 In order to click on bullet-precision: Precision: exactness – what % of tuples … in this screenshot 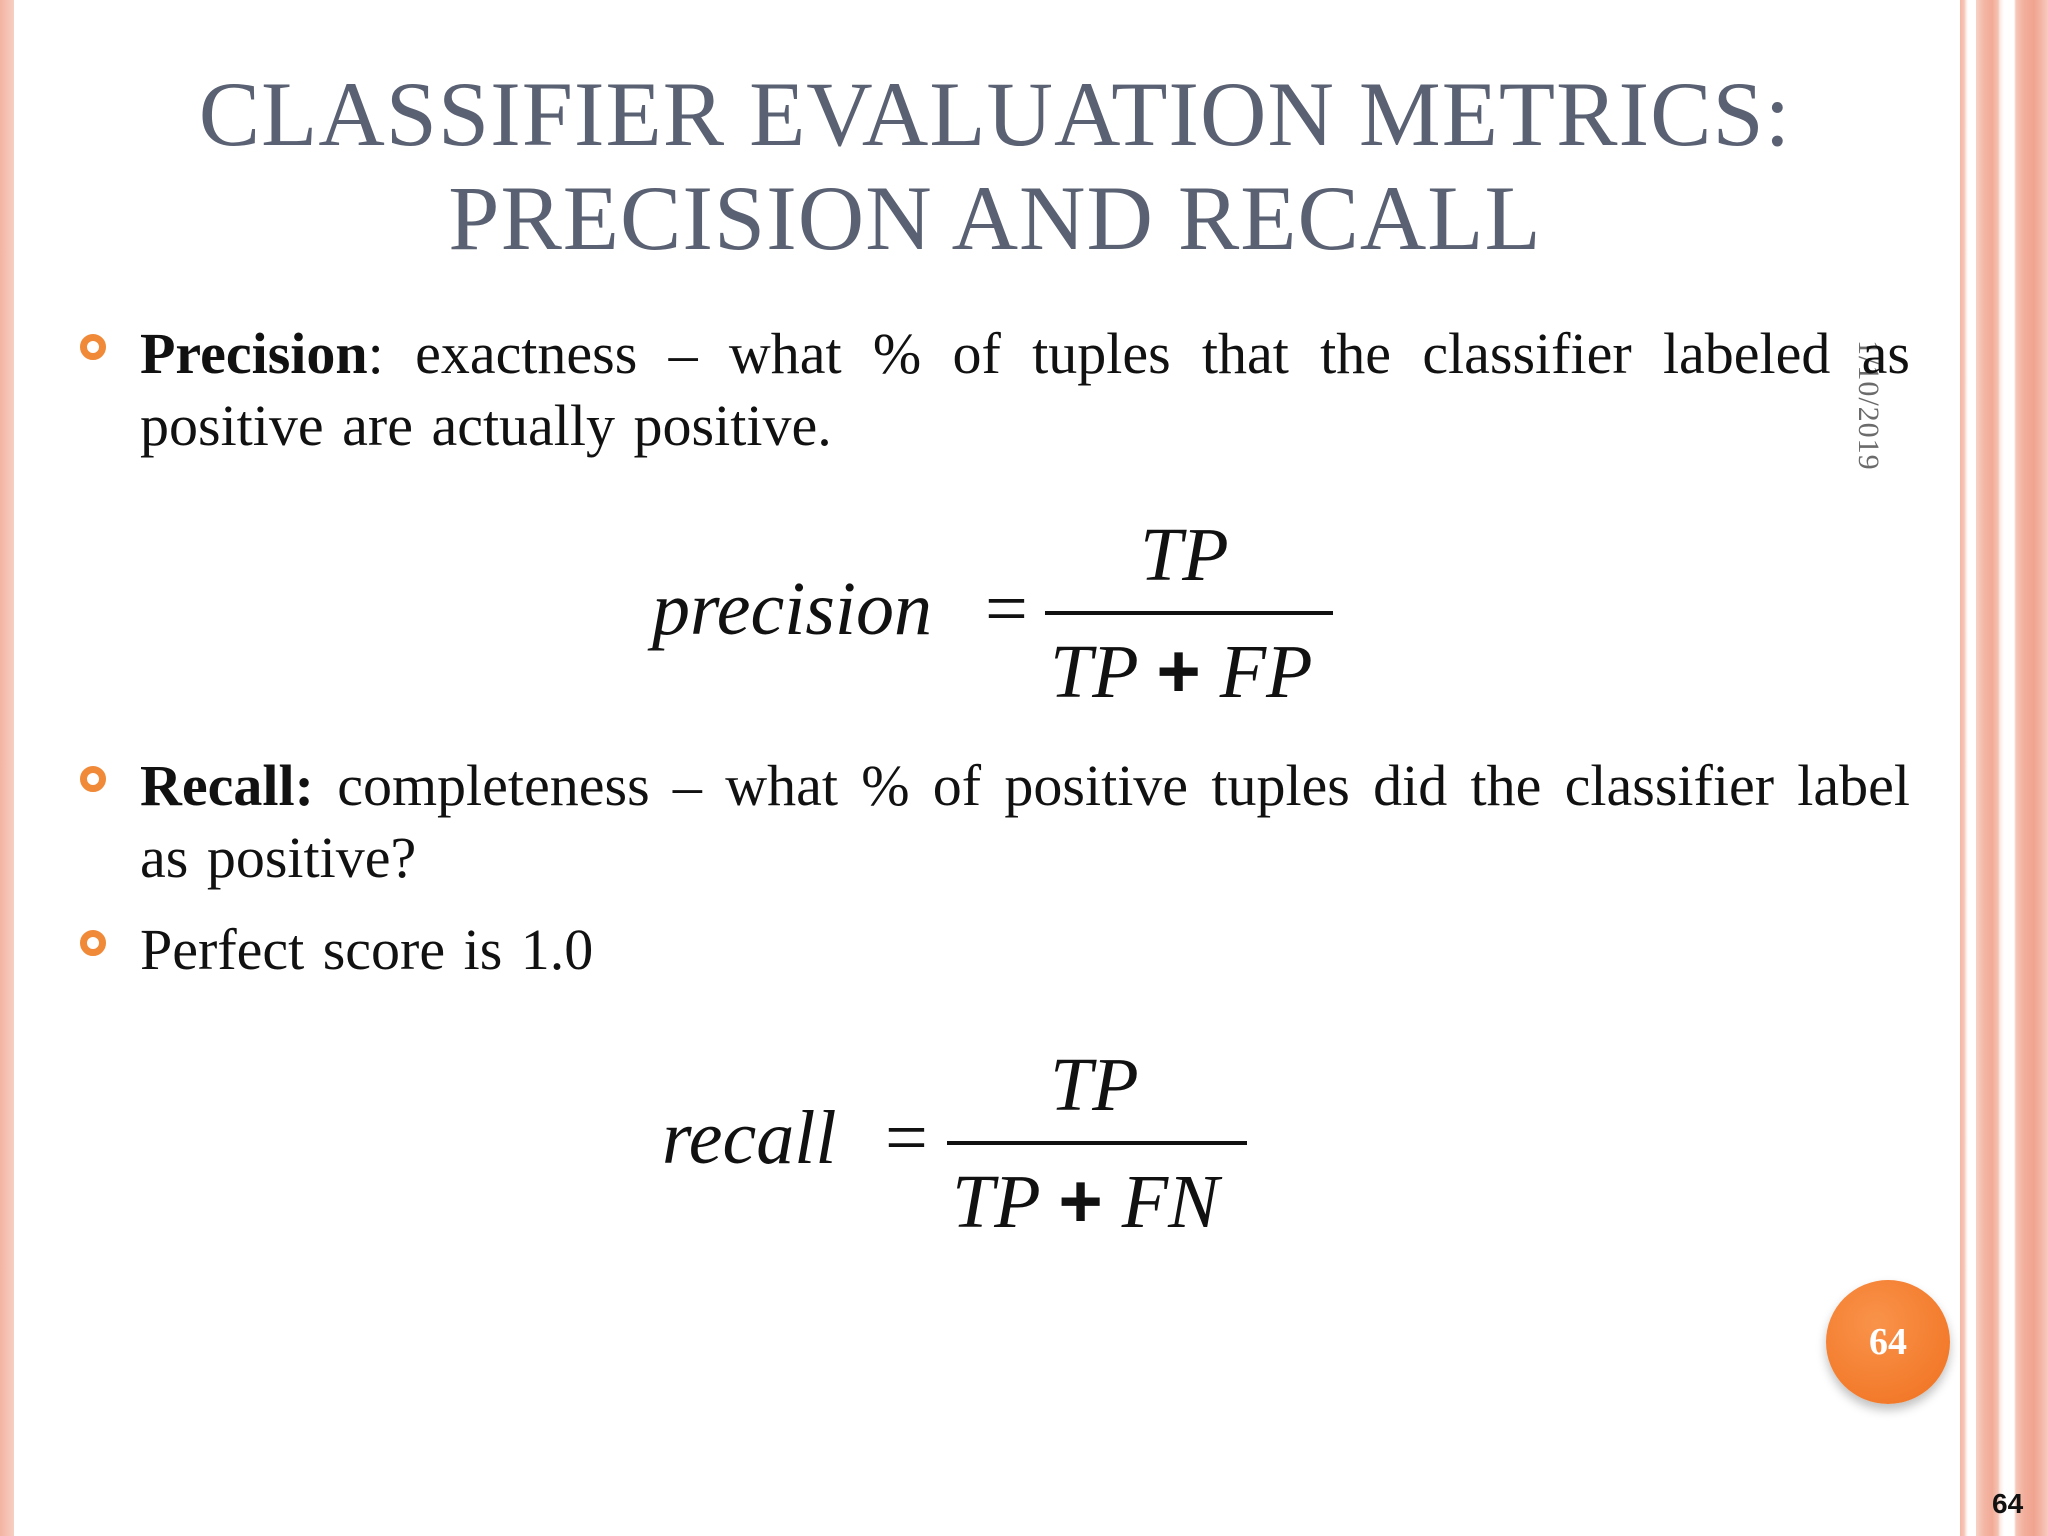, I will do `click(995, 390)`.